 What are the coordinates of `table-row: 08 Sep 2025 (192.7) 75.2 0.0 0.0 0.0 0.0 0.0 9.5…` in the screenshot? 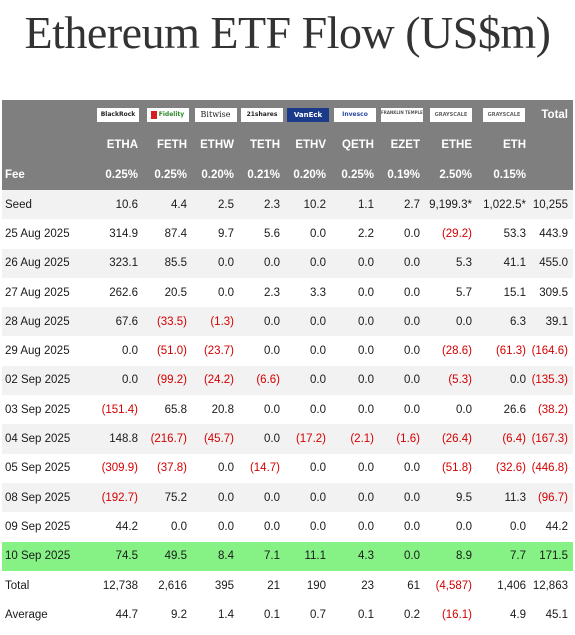 It's located at (287, 497).